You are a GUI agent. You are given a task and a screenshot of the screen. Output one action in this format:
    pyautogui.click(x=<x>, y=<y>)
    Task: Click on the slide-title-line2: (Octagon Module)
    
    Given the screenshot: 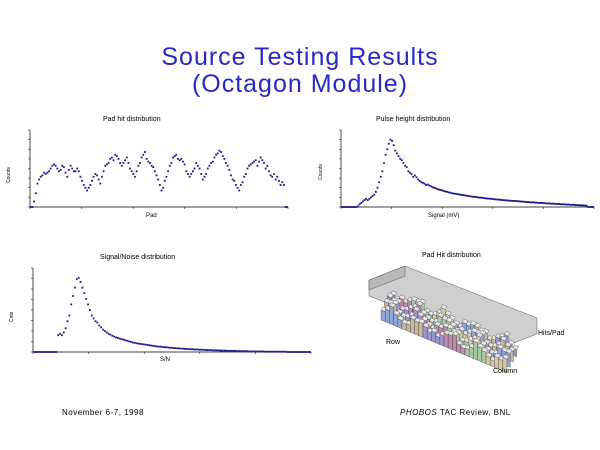 What is the action you would take?
    pyautogui.click(x=300, y=84)
    